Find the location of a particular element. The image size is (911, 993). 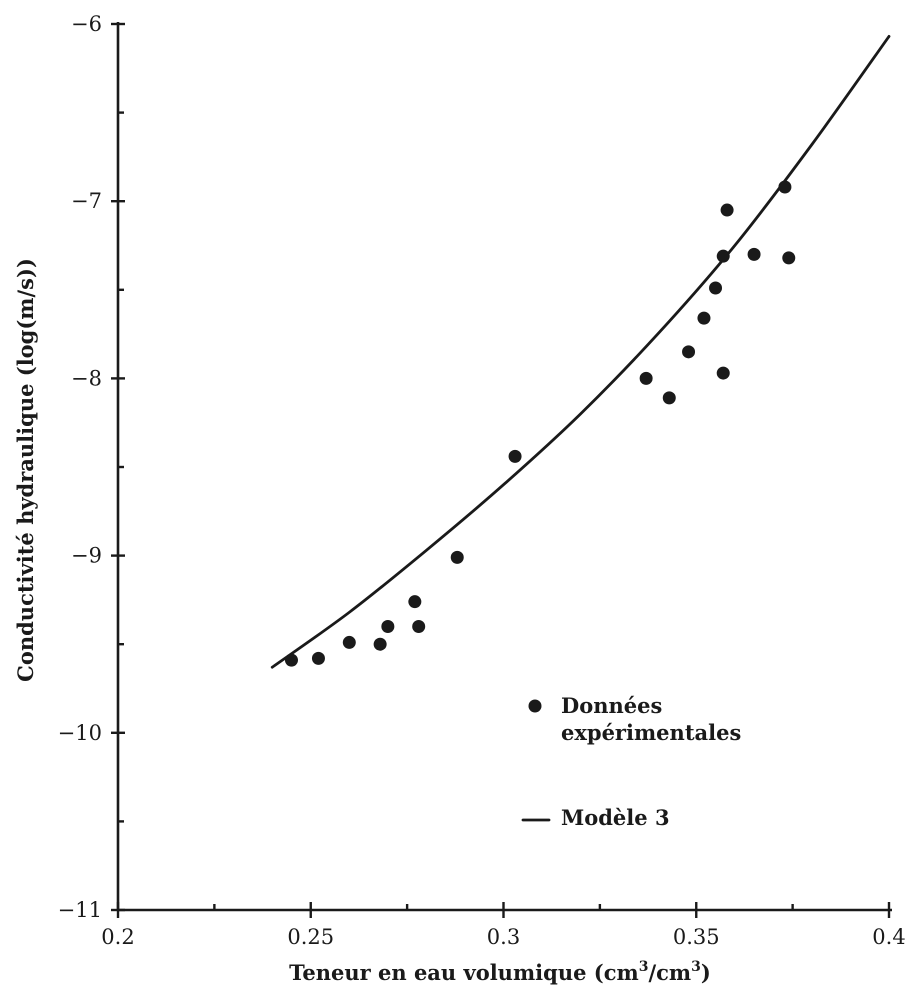

x-tick-label: 0.4 is located at coordinates (888, 937).